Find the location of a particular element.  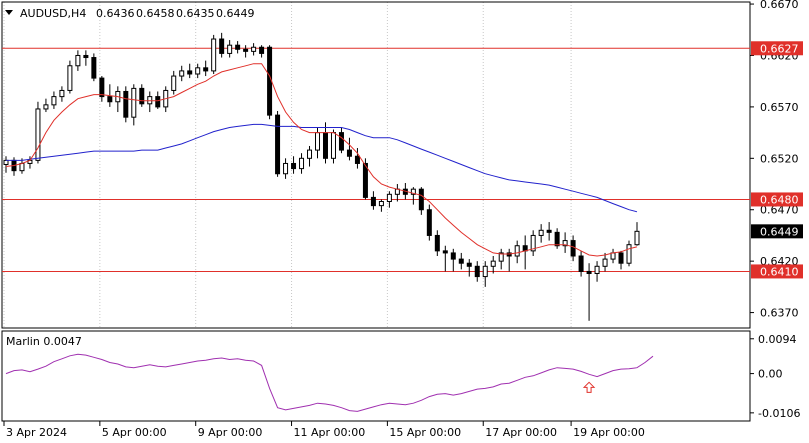

oscillator-line is located at coordinates (329, 382).